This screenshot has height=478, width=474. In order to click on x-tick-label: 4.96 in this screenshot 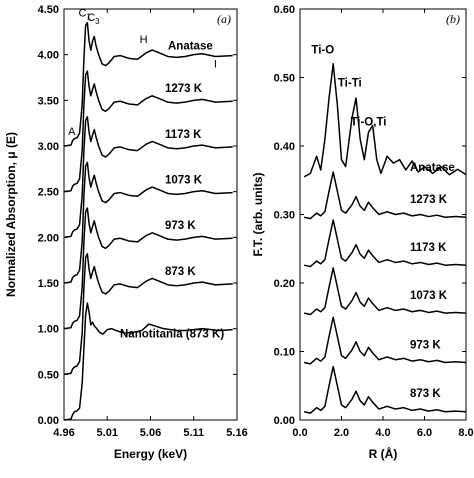, I will do `click(63, 433)`.